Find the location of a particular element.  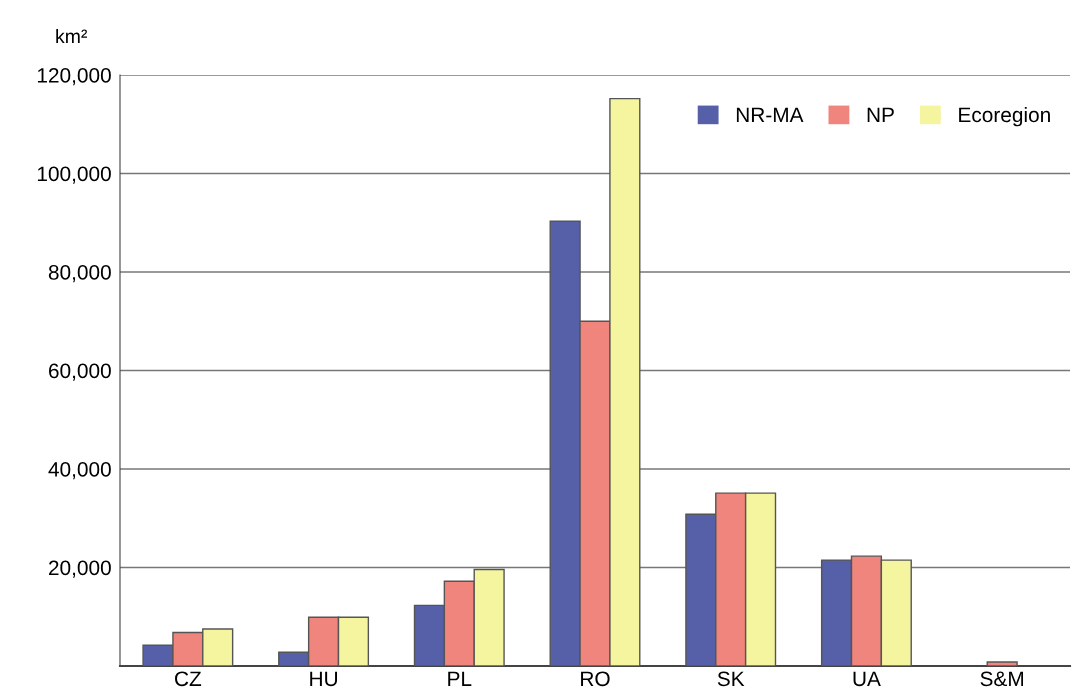

x-tick-label: SK is located at coordinates (731, 679).